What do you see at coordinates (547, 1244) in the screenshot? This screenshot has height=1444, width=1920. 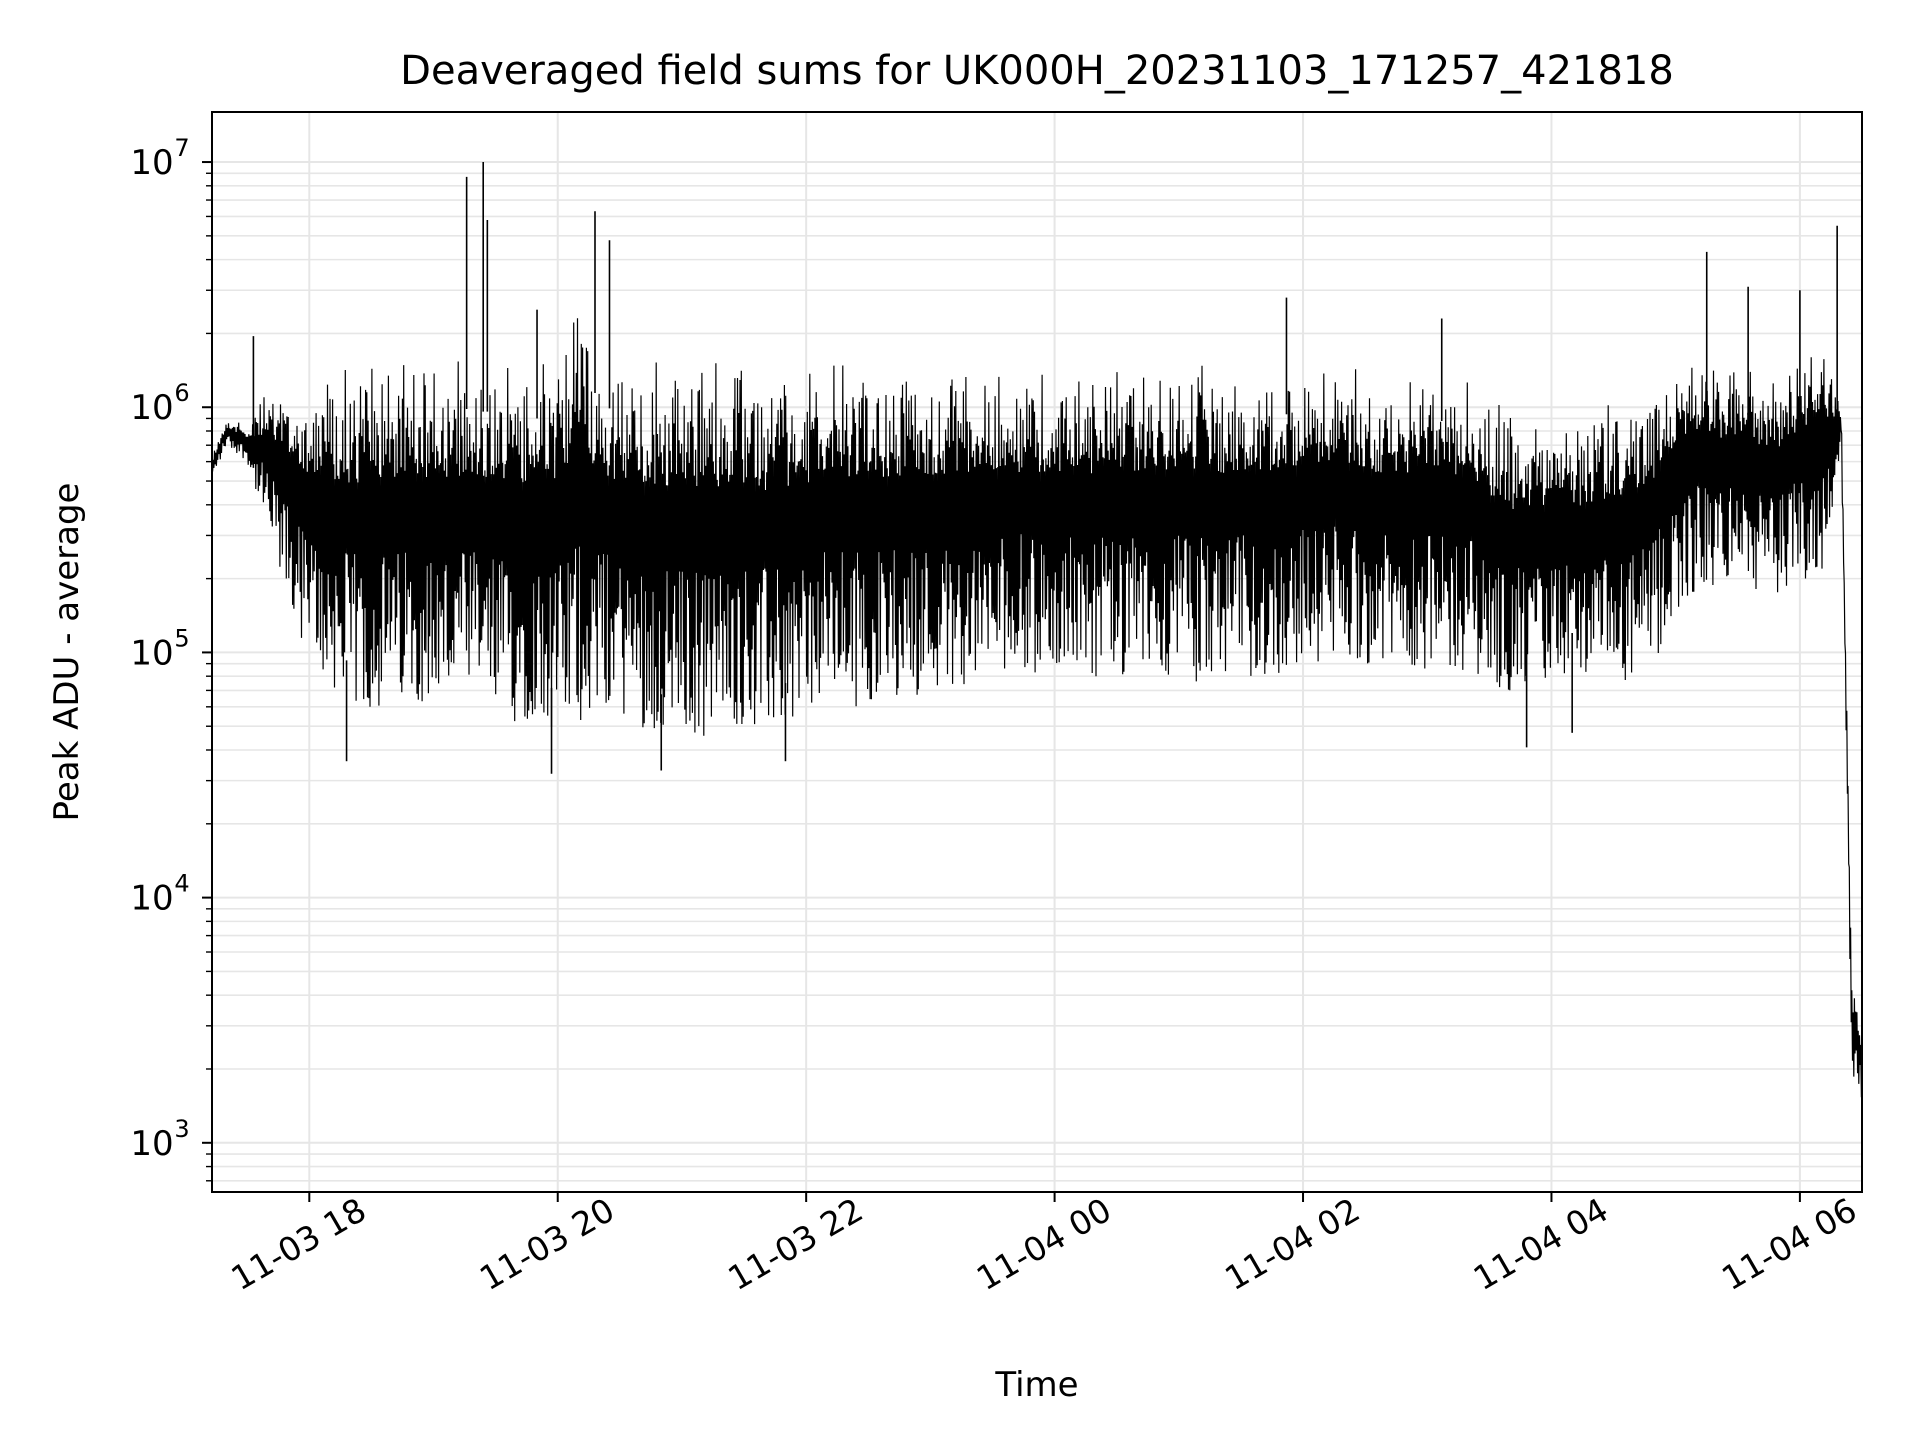 I see `x-tick-label: 11-03 20` at bounding box center [547, 1244].